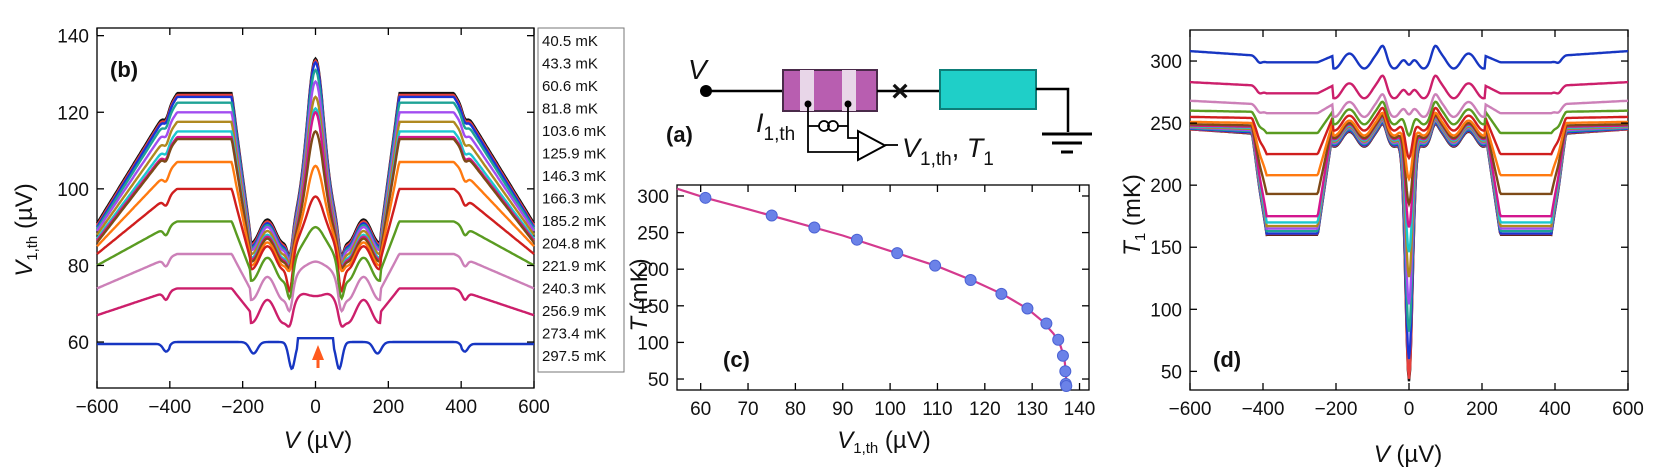 The height and width of the screenshot is (475, 1661). What do you see at coordinates (874, 289) in the screenshot?
I see `panel-c-data` at bounding box center [874, 289].